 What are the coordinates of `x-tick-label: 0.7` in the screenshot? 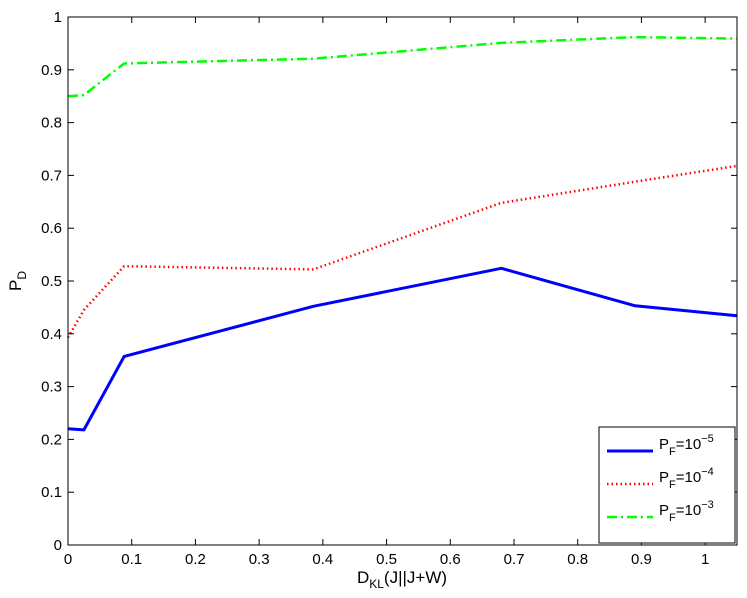 It's located at (514, 559).